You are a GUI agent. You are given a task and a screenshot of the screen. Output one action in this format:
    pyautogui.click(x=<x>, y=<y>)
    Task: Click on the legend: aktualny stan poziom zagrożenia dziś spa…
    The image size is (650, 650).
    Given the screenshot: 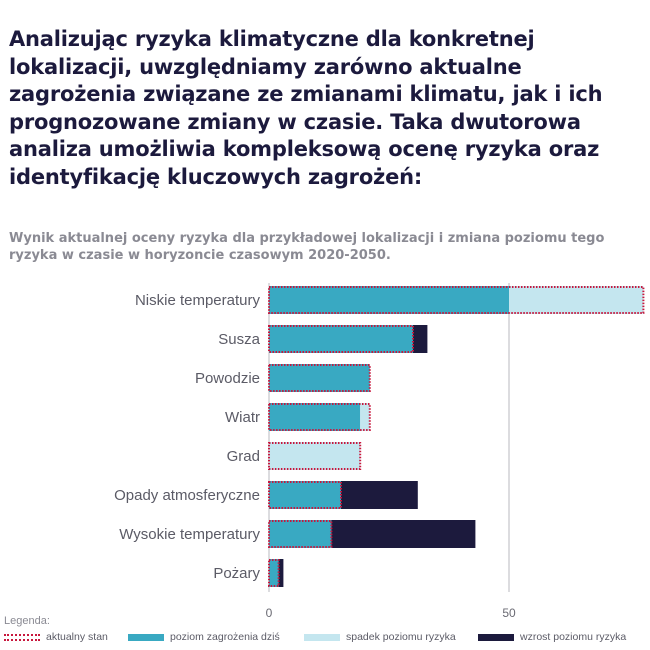 What is the action you would take?
    pyautogui.click(x=327, y=638)
    